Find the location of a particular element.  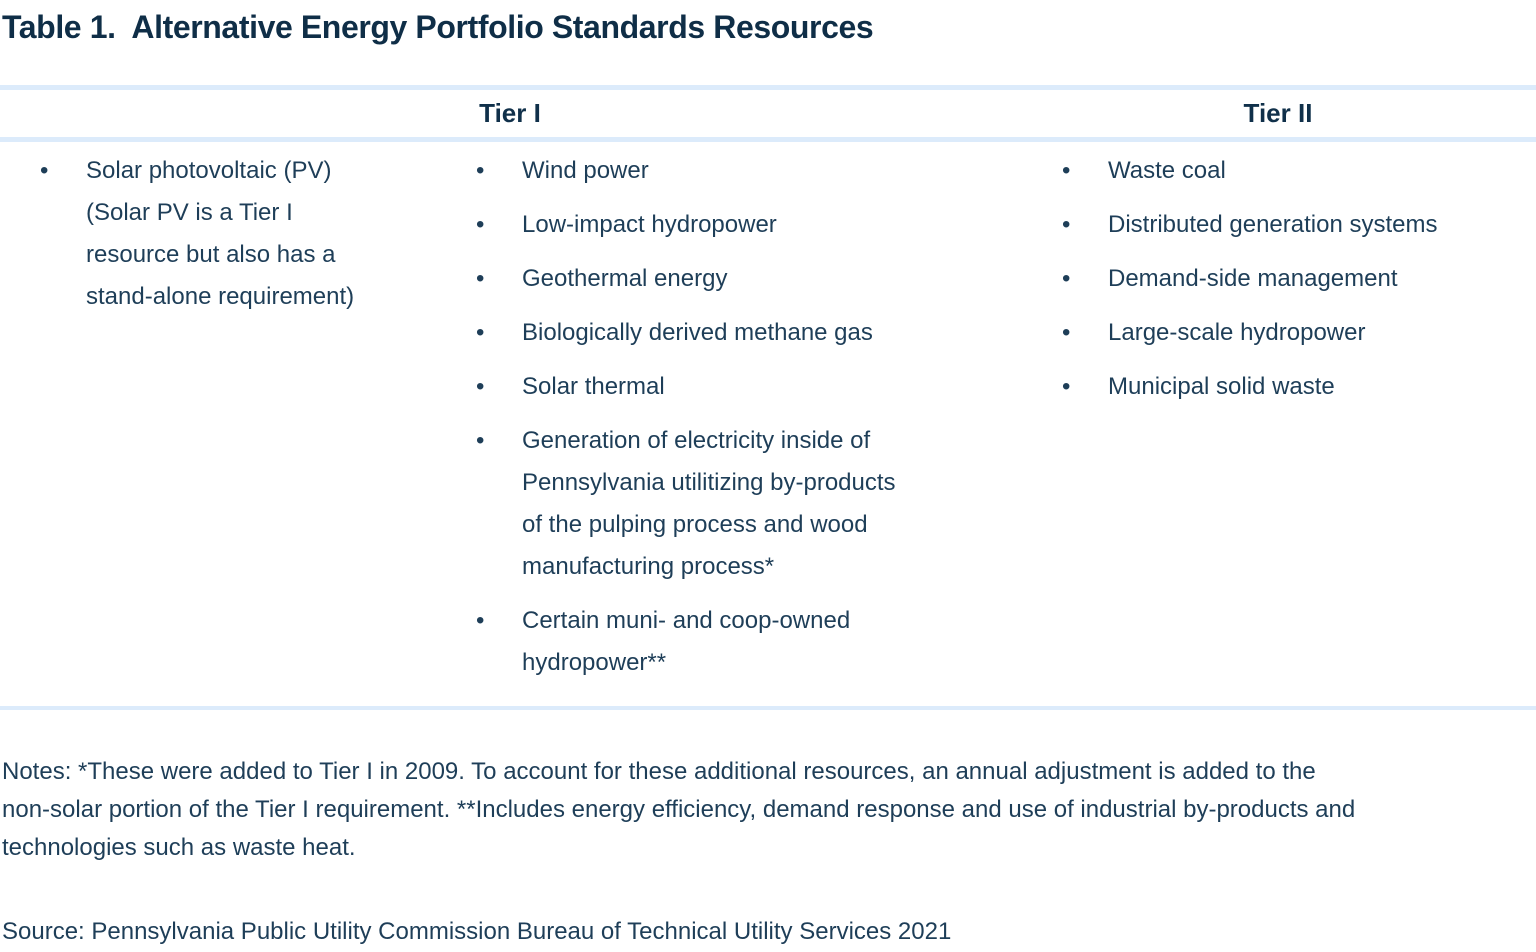

list-item: • Municipal solid waste is located at coordinates (1296, 387).